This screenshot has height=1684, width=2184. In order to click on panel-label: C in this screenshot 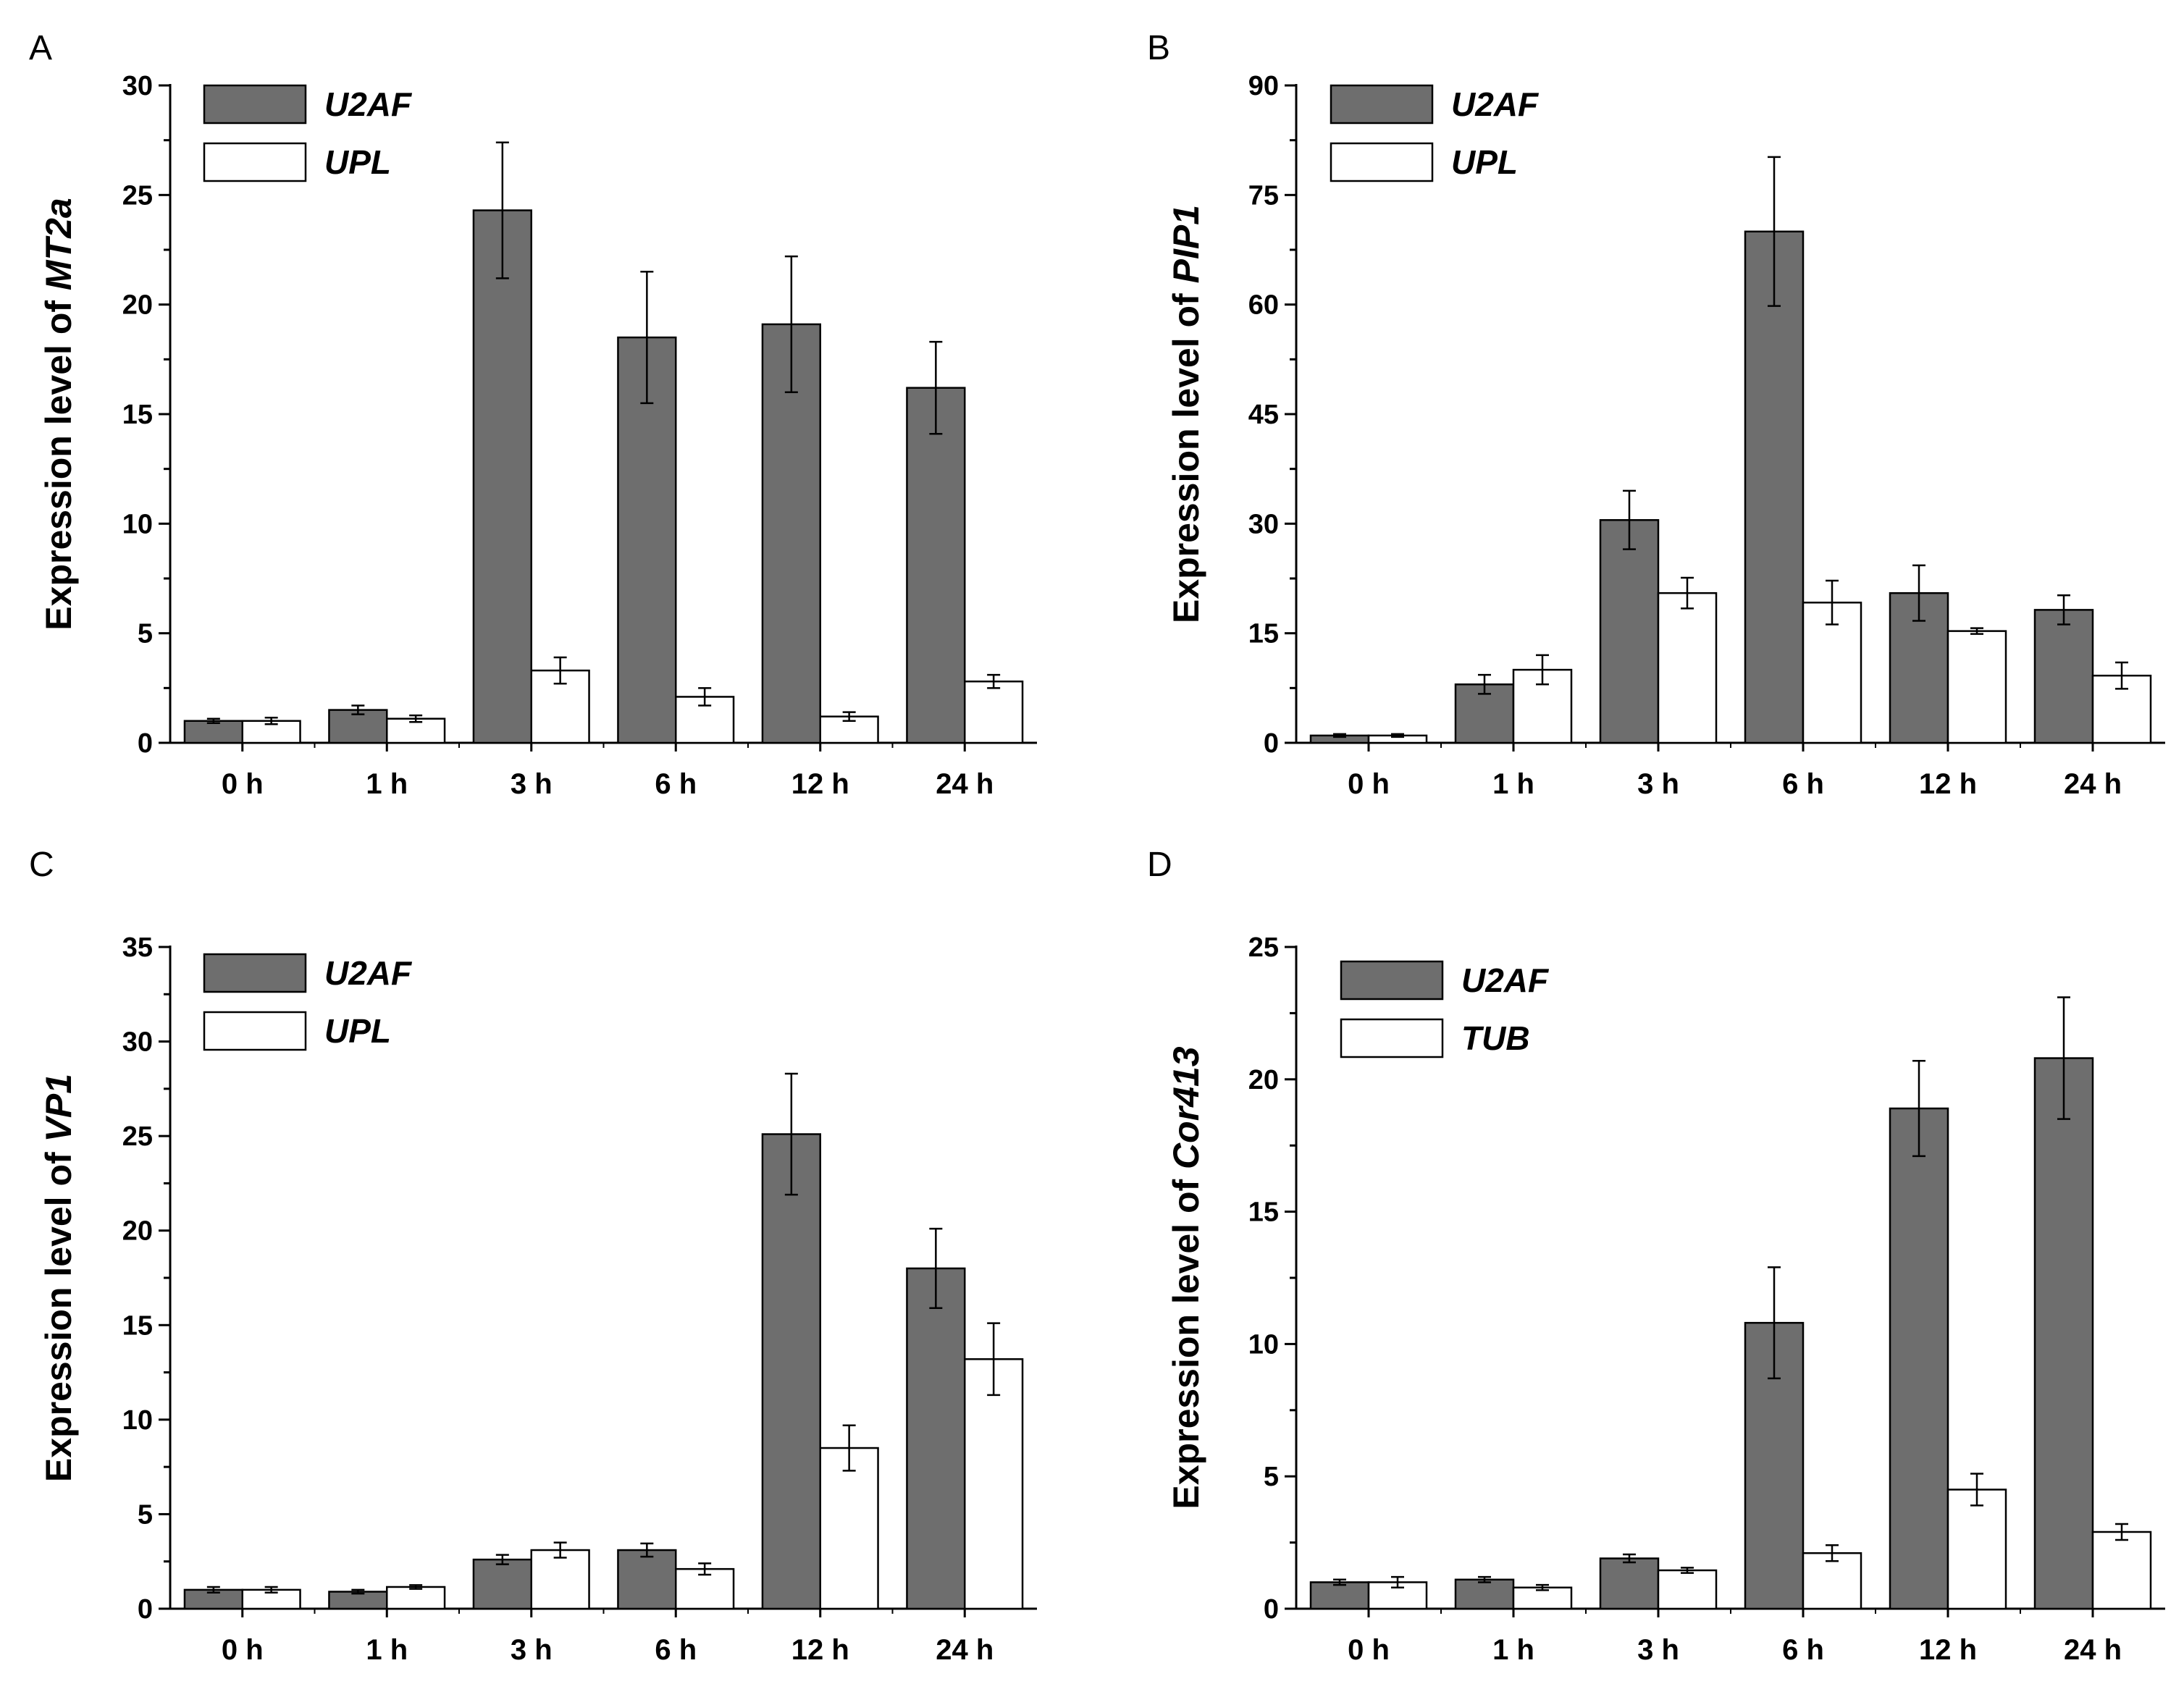, I will do `click(41, 865)`.